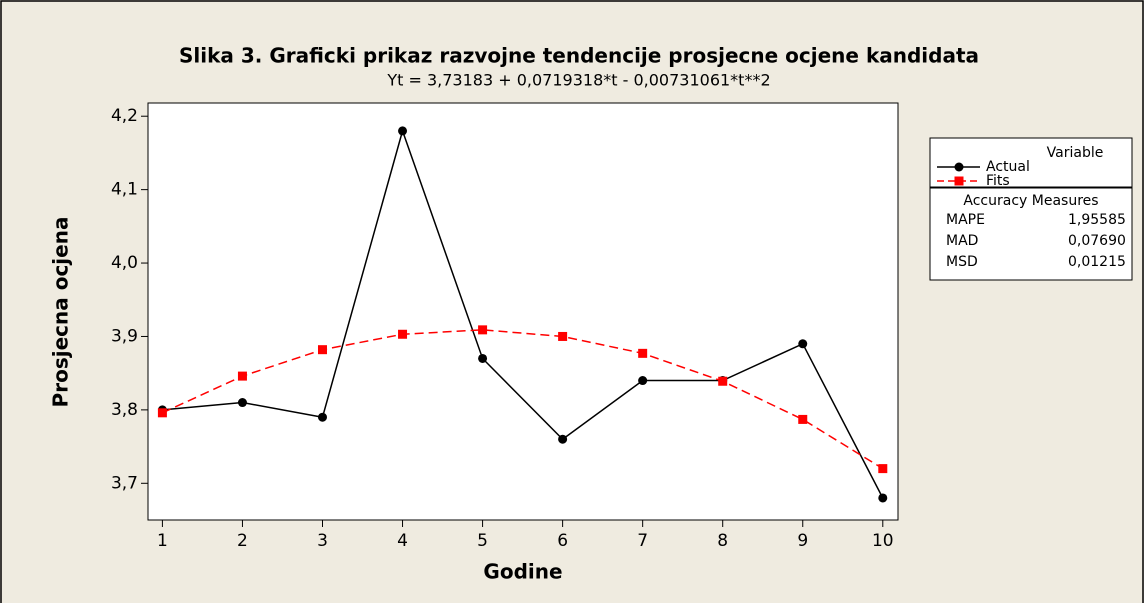  Describe the element at coordinates (523, 399) in the screenshot. I see `series-line` at that location.